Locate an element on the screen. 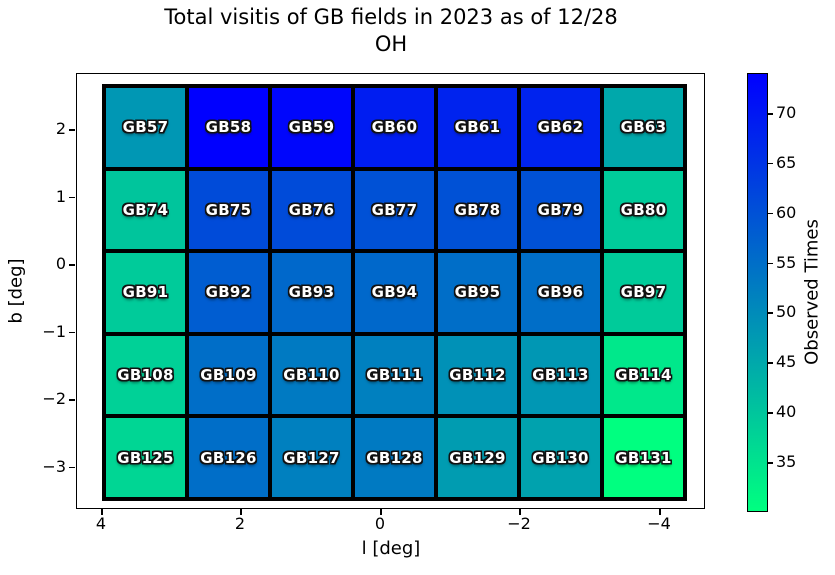 Image resolution: width=835 pixels, height=575 pixels. heatmap-cell-label: GB62 is located at coordinates (560, 127).